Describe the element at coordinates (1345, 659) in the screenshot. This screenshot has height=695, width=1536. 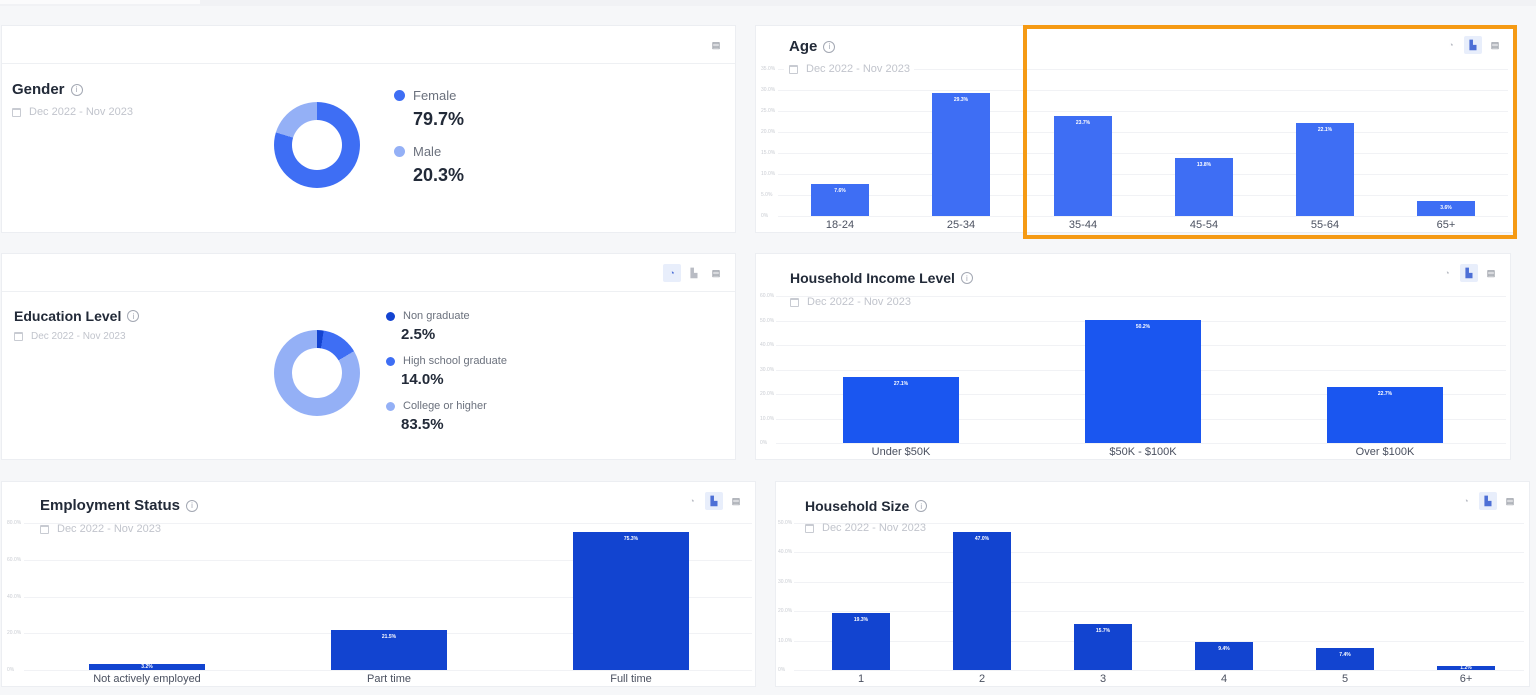
I see `bar: 7.4%` at that location.